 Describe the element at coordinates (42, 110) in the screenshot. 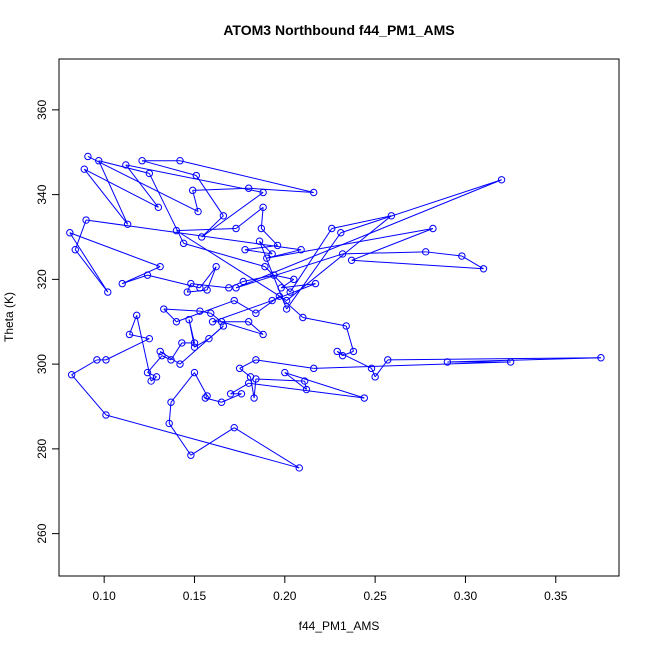

I see `y-tick-label: 360` at that location.